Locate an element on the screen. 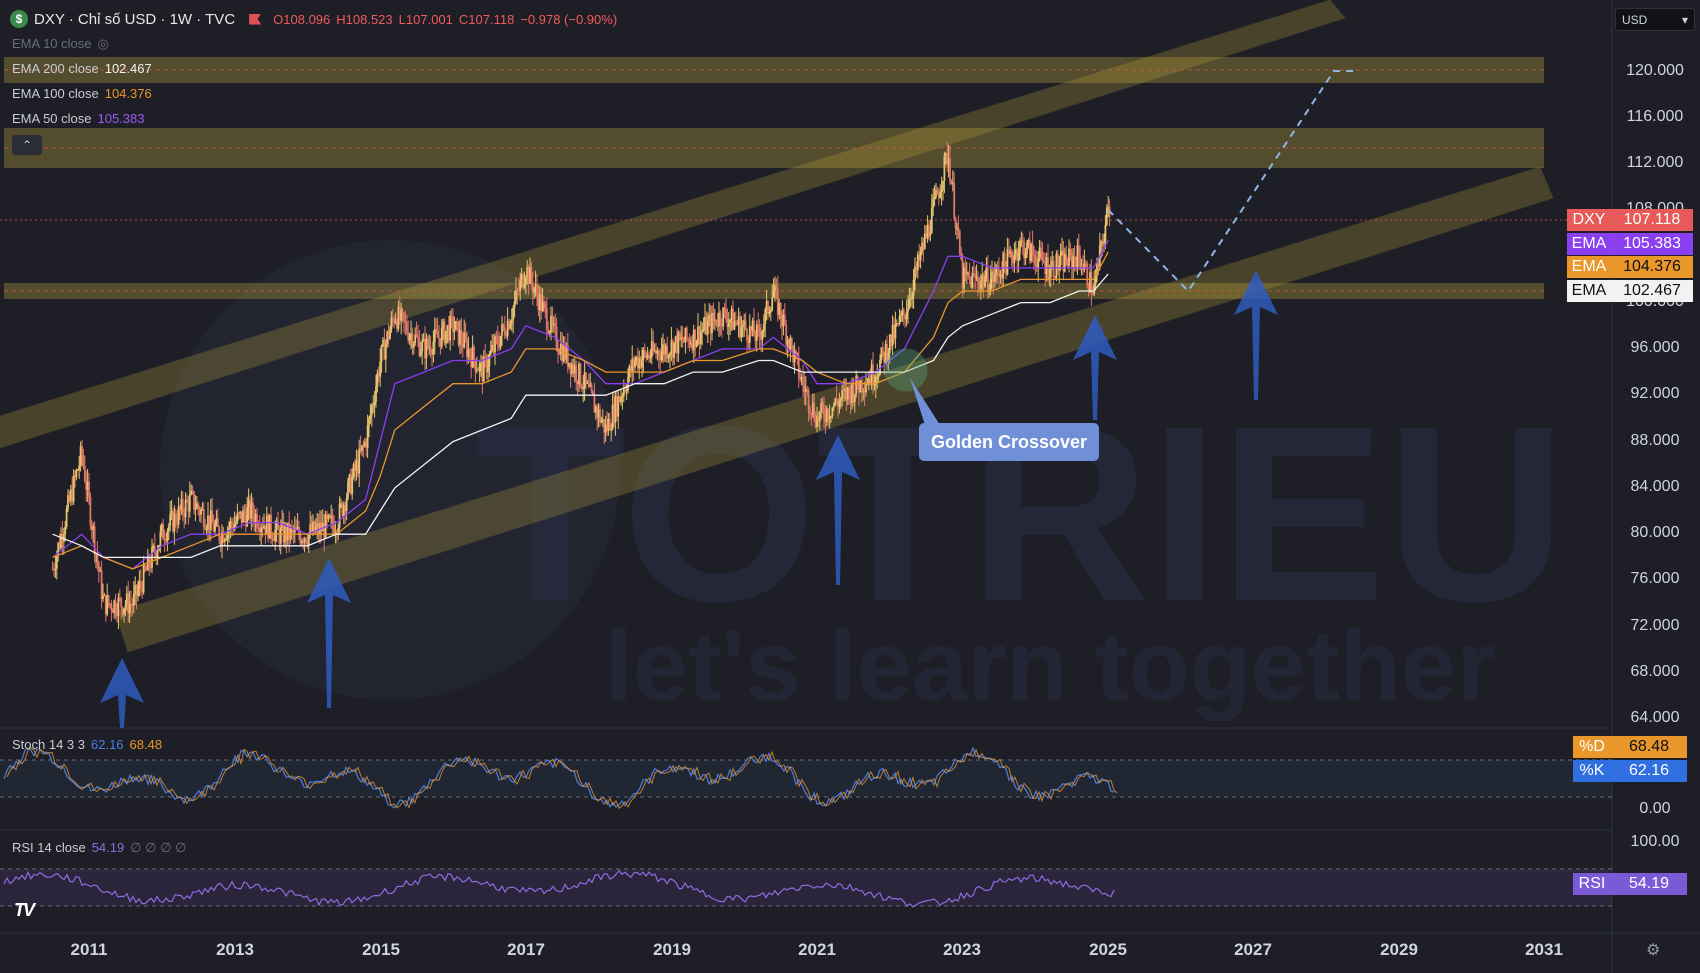  symbol-title: DXY · Chỉ số USD · 1W · TVC is located at coordinates (135, 19).